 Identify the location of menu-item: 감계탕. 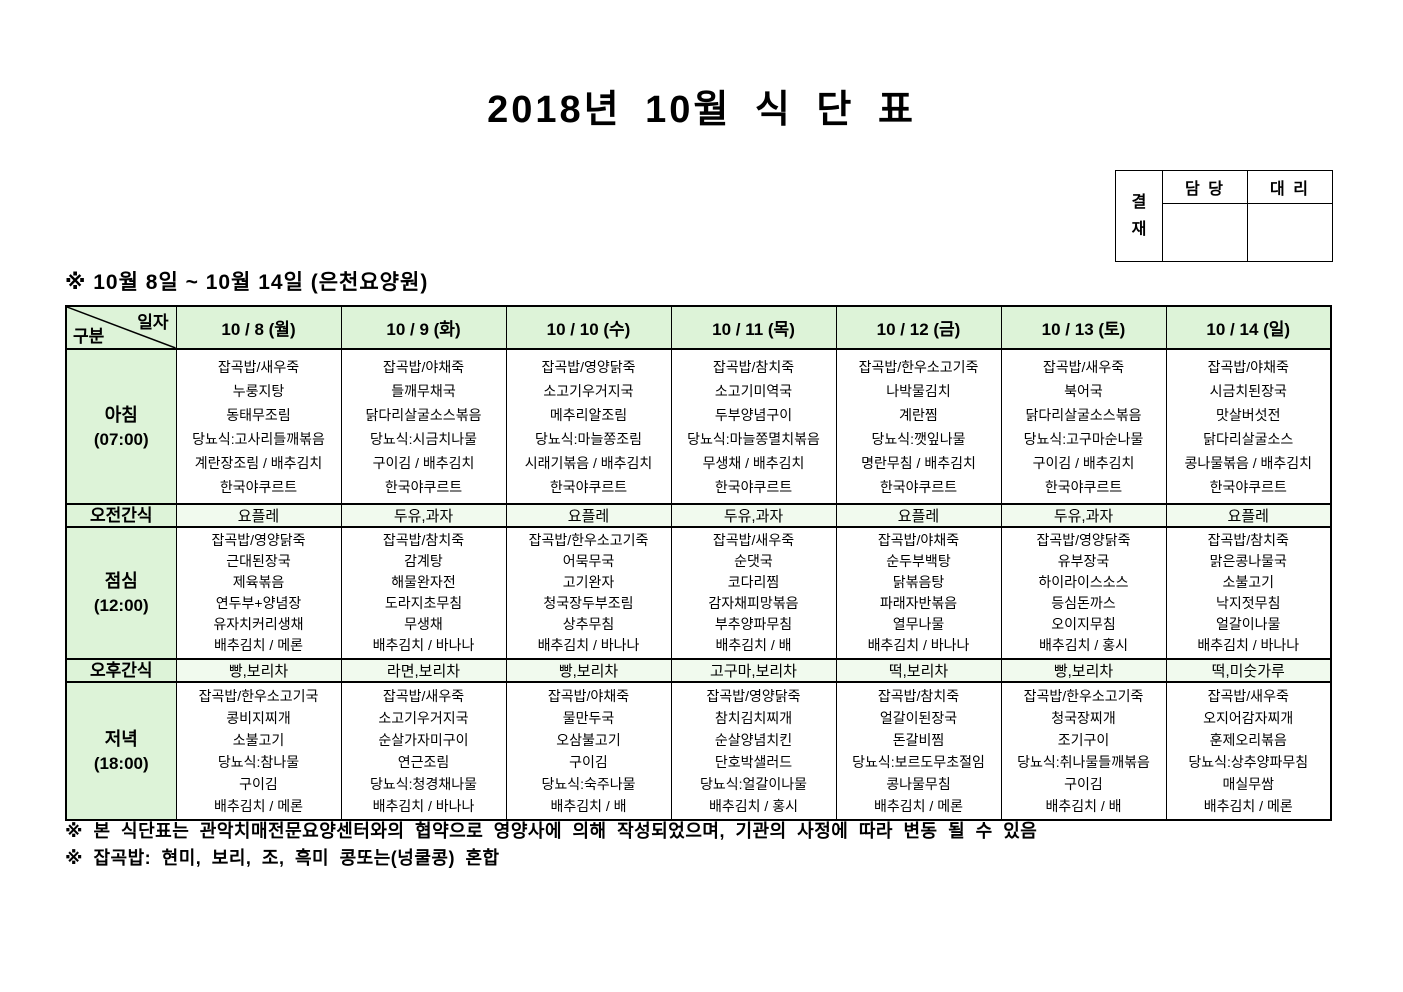
(423, 561).